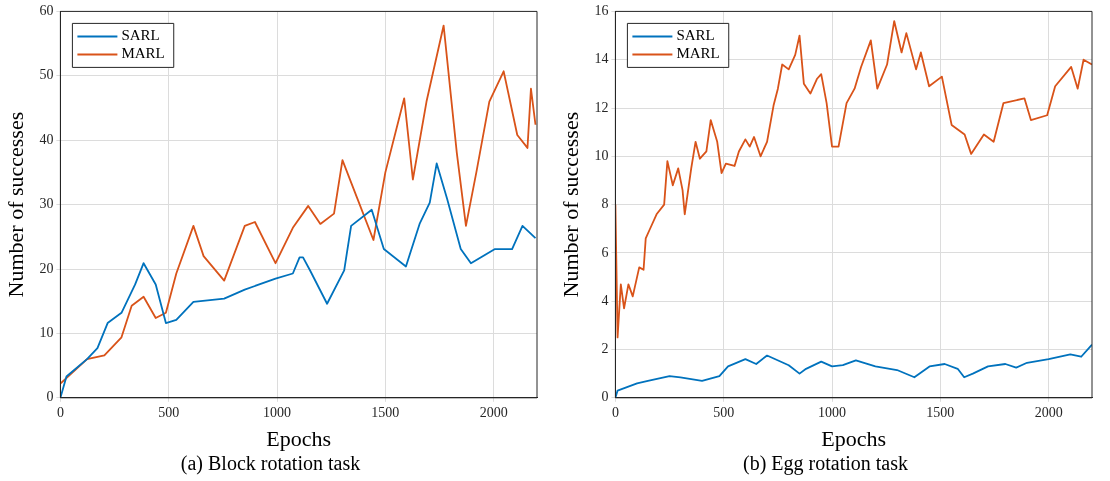 This screenshot has height=481, width=1110. What do you see at coordinates (605, 300) in the screenshot?
I see `y-tick-label: 4` at bounding box center [605, 300].